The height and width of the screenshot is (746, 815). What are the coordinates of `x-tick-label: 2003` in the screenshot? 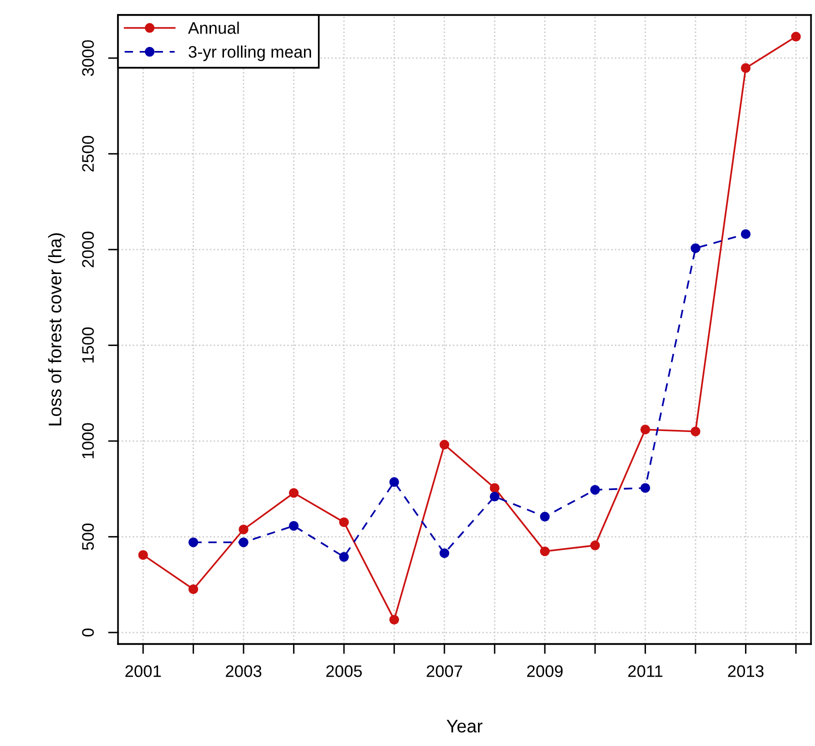 It's located at (244, 671).